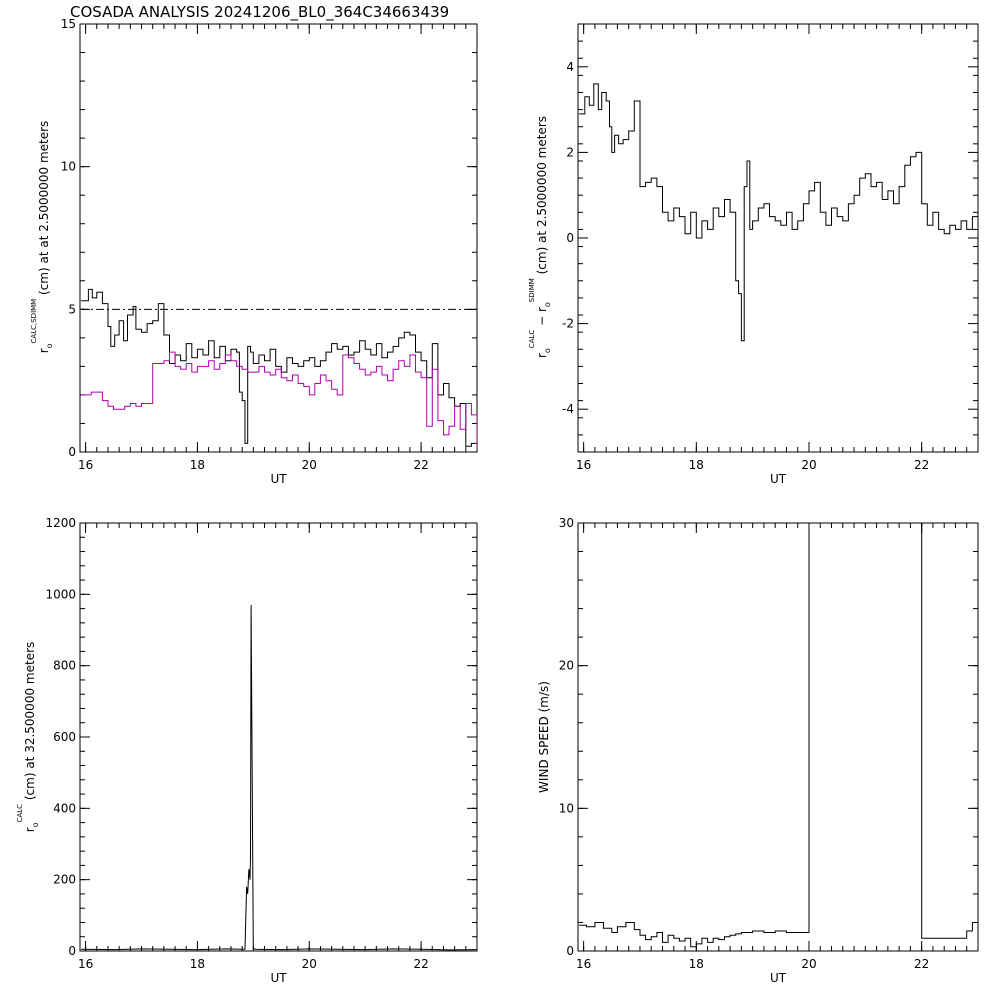  Describe the element at coordinates (544, 737) in the screenshot. I see `y-axis-label: WIND SPEED (m/s)` at that location.